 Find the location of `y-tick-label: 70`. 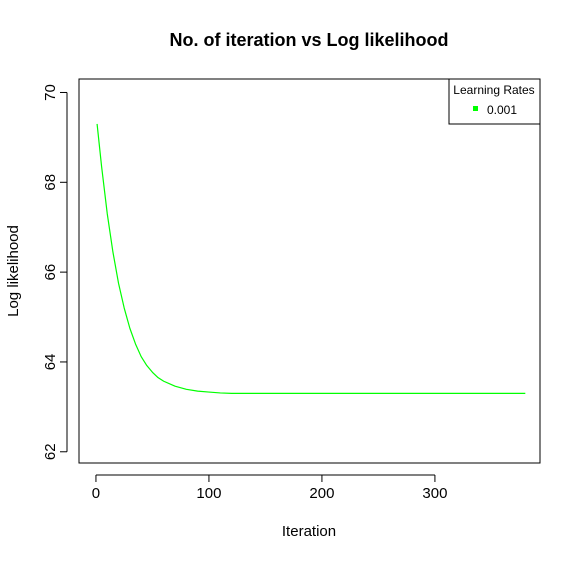

y-tick-label: 70 is located at coordinates (50, 92).